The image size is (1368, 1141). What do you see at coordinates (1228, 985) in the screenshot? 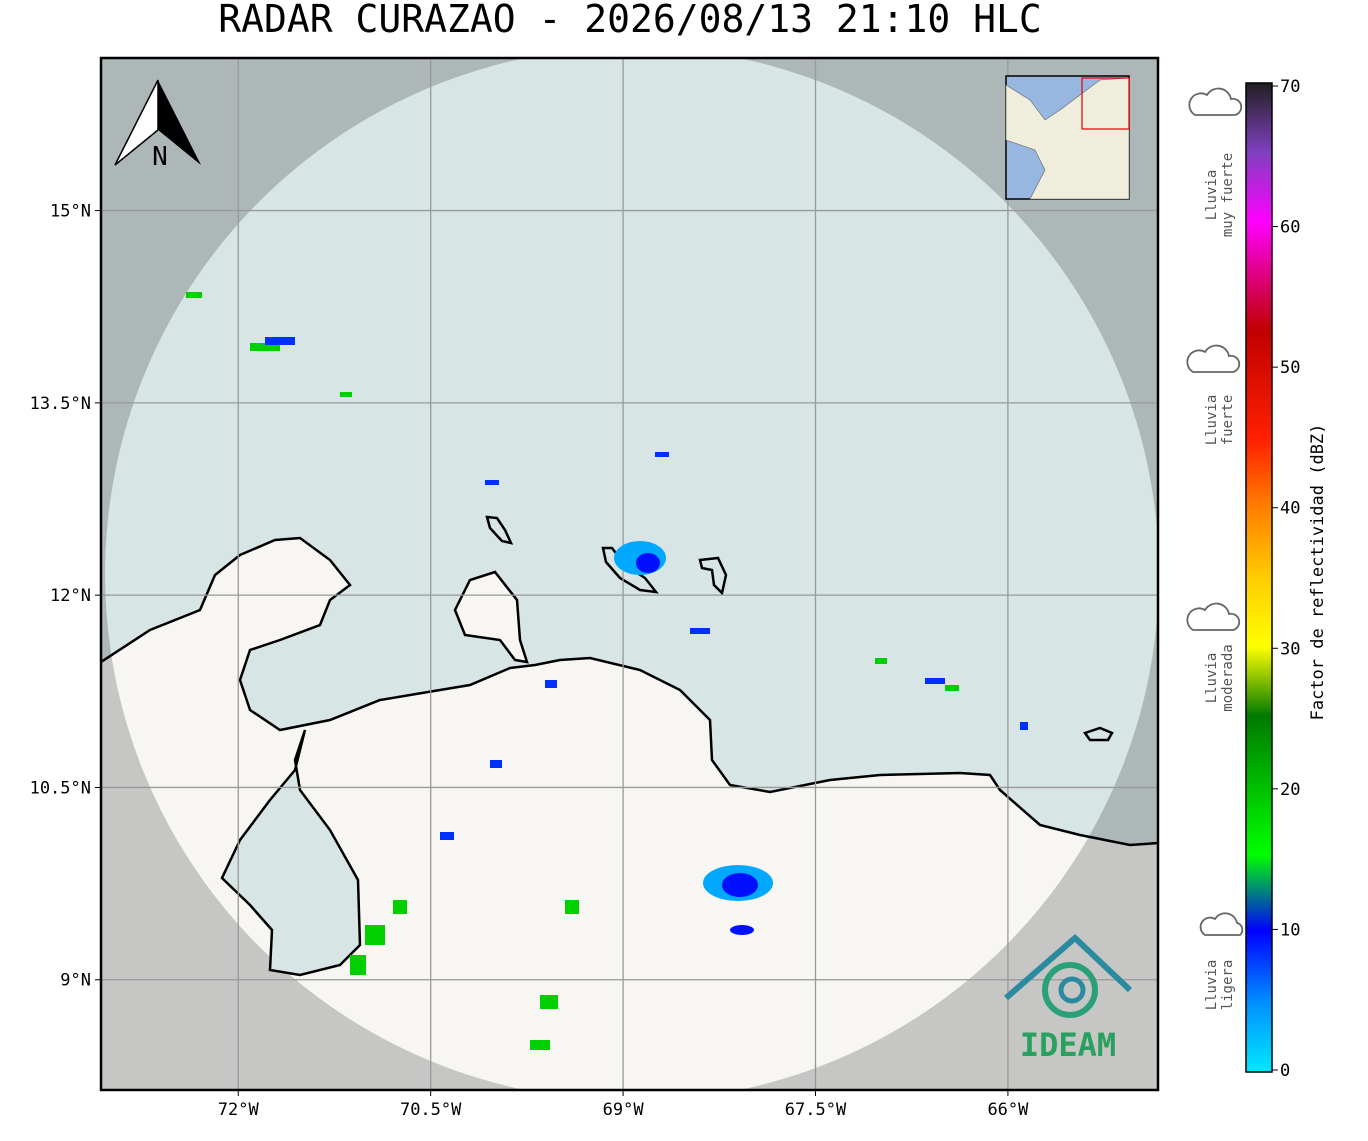
I see `legend-text: ligera` at bounding box center [1228, 985].